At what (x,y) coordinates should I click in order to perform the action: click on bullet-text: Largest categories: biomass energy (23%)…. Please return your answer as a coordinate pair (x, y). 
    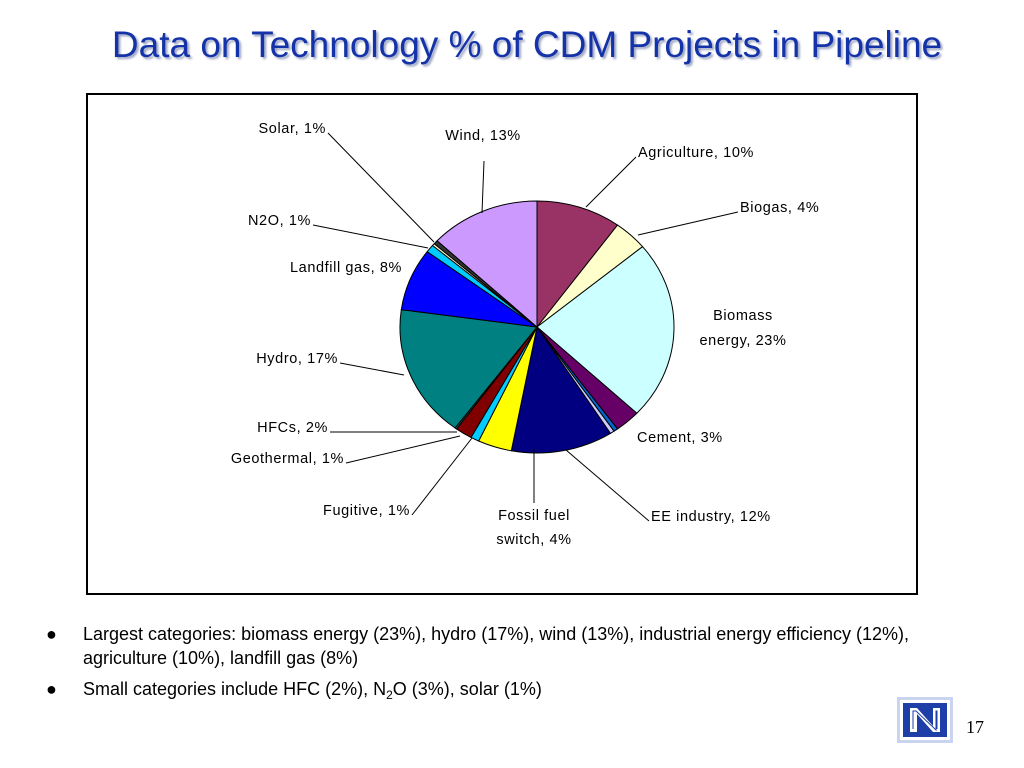
    Looking at the image, I should click on (496, 646).